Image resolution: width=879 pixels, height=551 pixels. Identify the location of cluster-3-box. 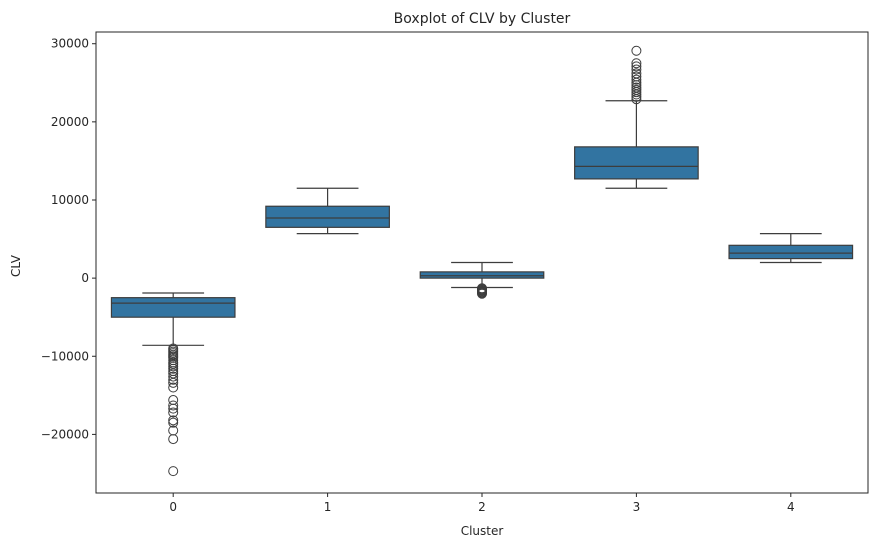
(636, 163).